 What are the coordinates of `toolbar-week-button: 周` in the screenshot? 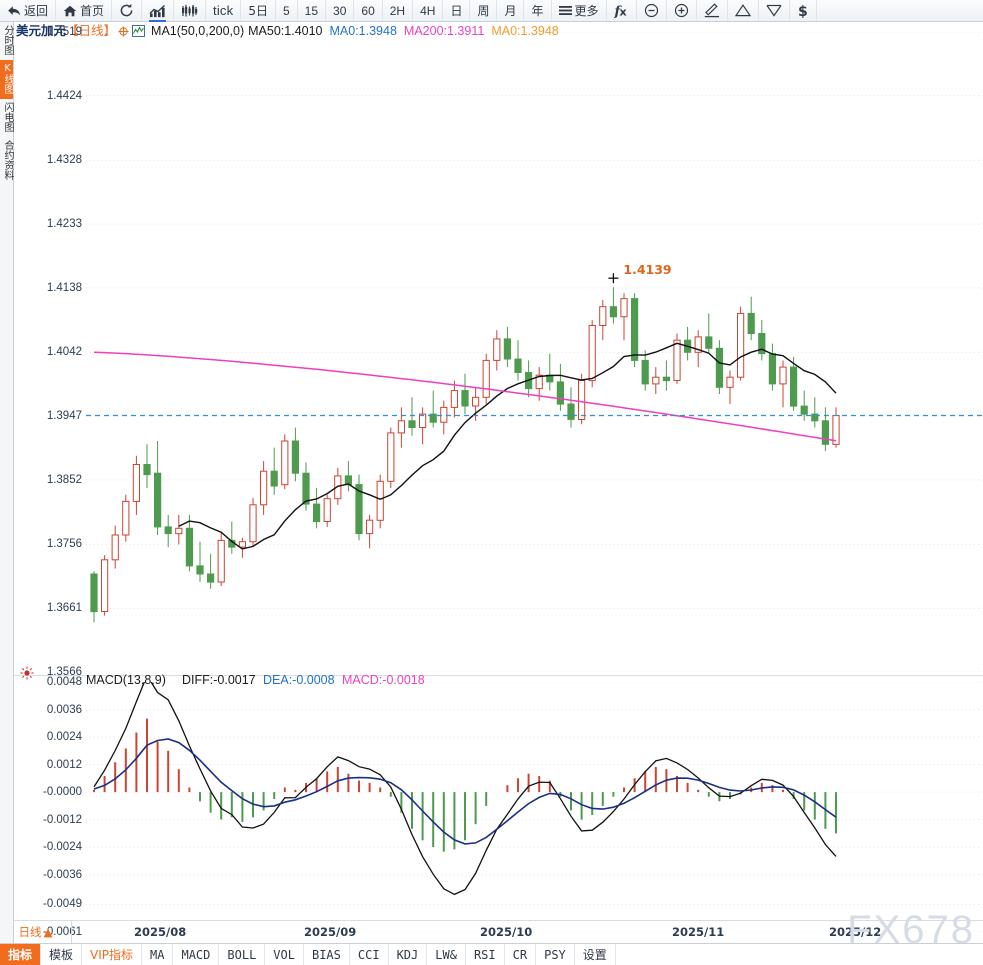 It's located at (484, 10).